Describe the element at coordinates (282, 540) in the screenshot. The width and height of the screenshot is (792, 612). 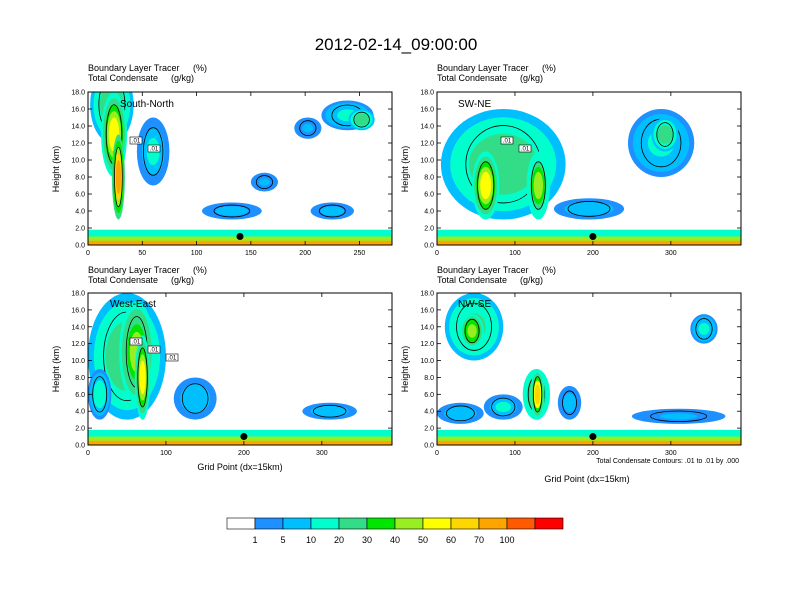
I see `colorbar-label: 5` at that location.